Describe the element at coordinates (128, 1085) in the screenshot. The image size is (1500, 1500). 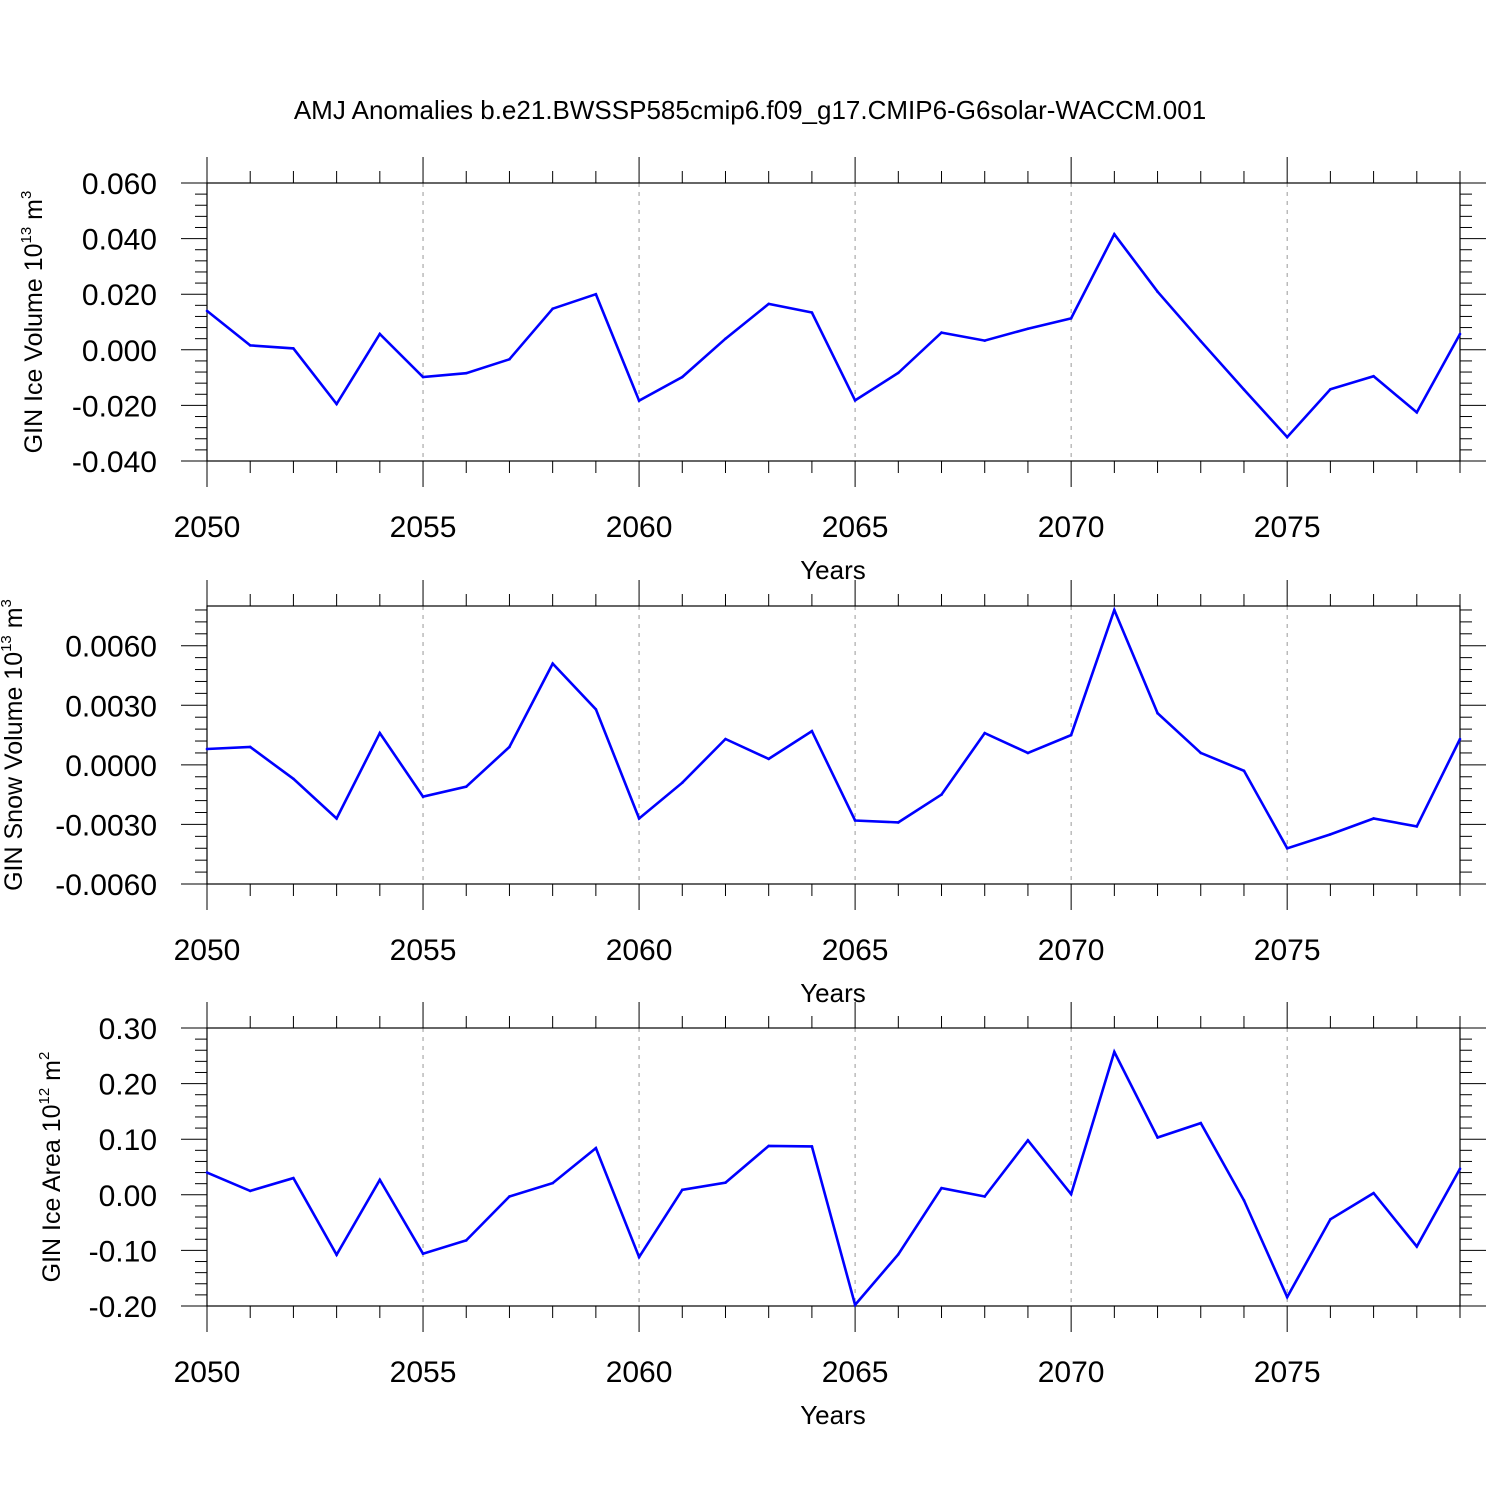
I see `y-tick-label: 0.20` at that location.